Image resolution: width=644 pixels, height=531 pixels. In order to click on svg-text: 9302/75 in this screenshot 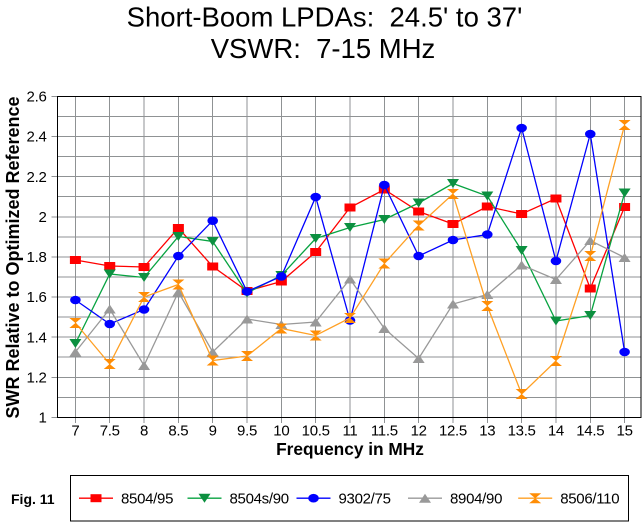, I will do `click(365, 498)`.